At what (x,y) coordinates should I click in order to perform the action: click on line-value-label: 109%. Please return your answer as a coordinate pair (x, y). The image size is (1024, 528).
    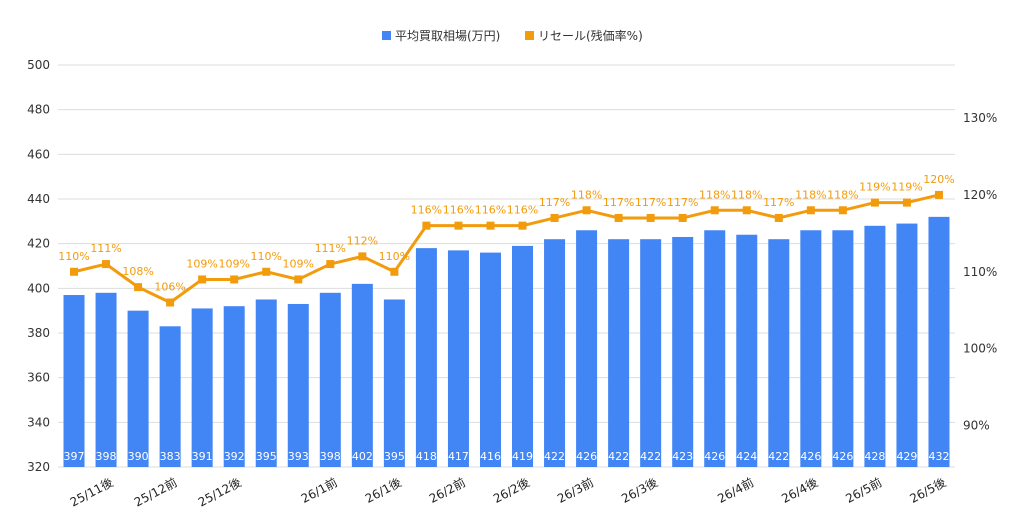
    Looking at the image, I should click on (298, 263).